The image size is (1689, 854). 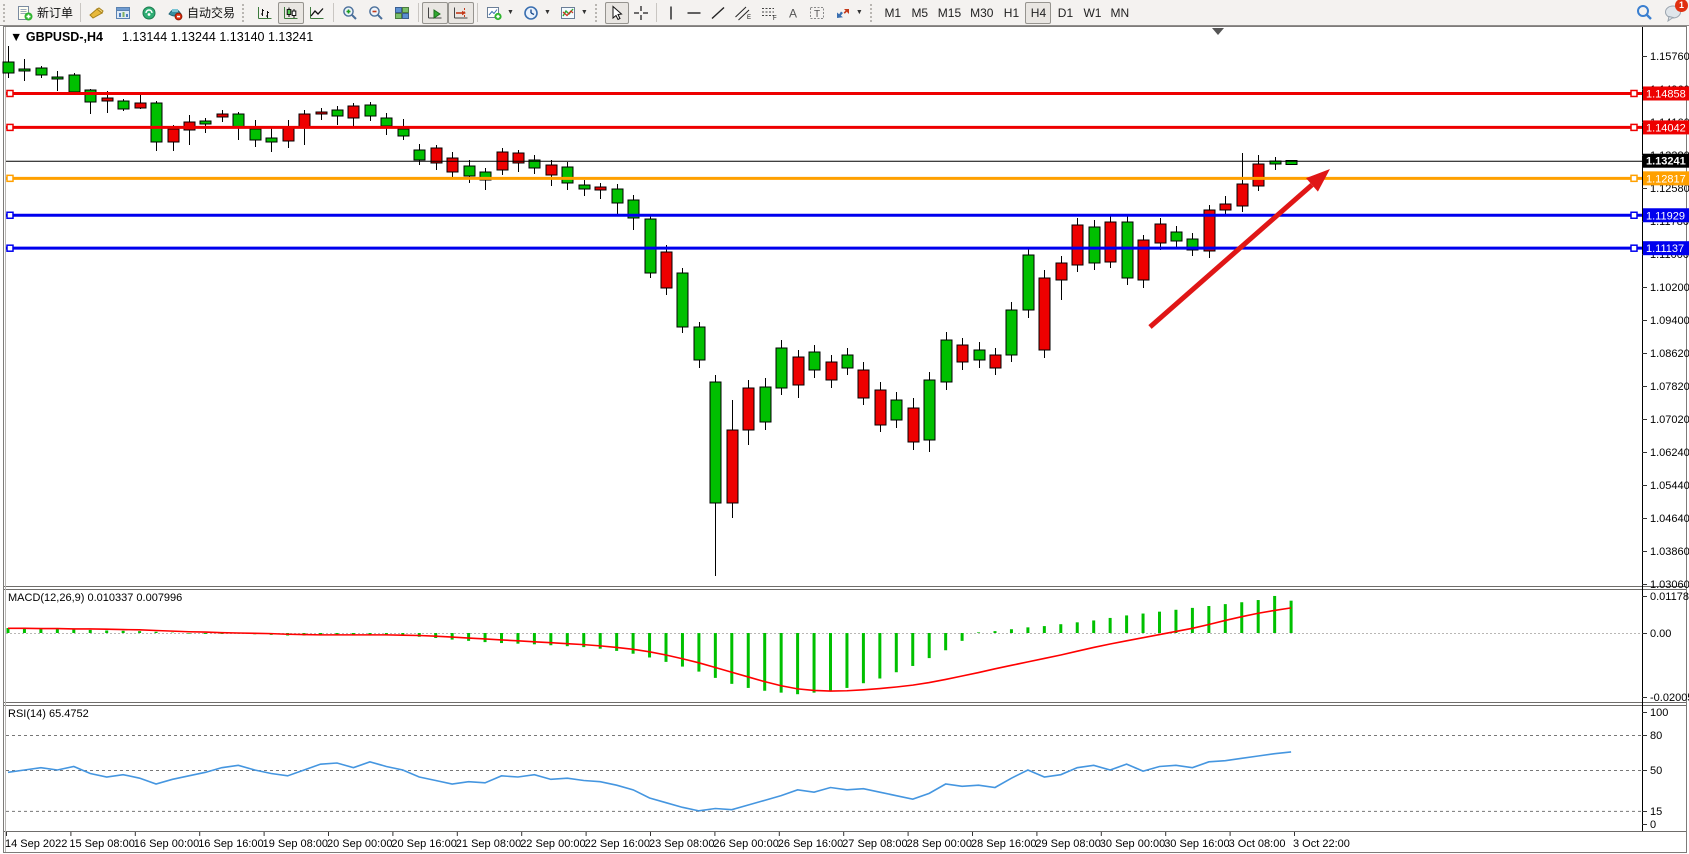 What do you see at coordinates (291, 12) in the screenshot?
I see `candlestick-chart-button` at bounding box center [291, 12].